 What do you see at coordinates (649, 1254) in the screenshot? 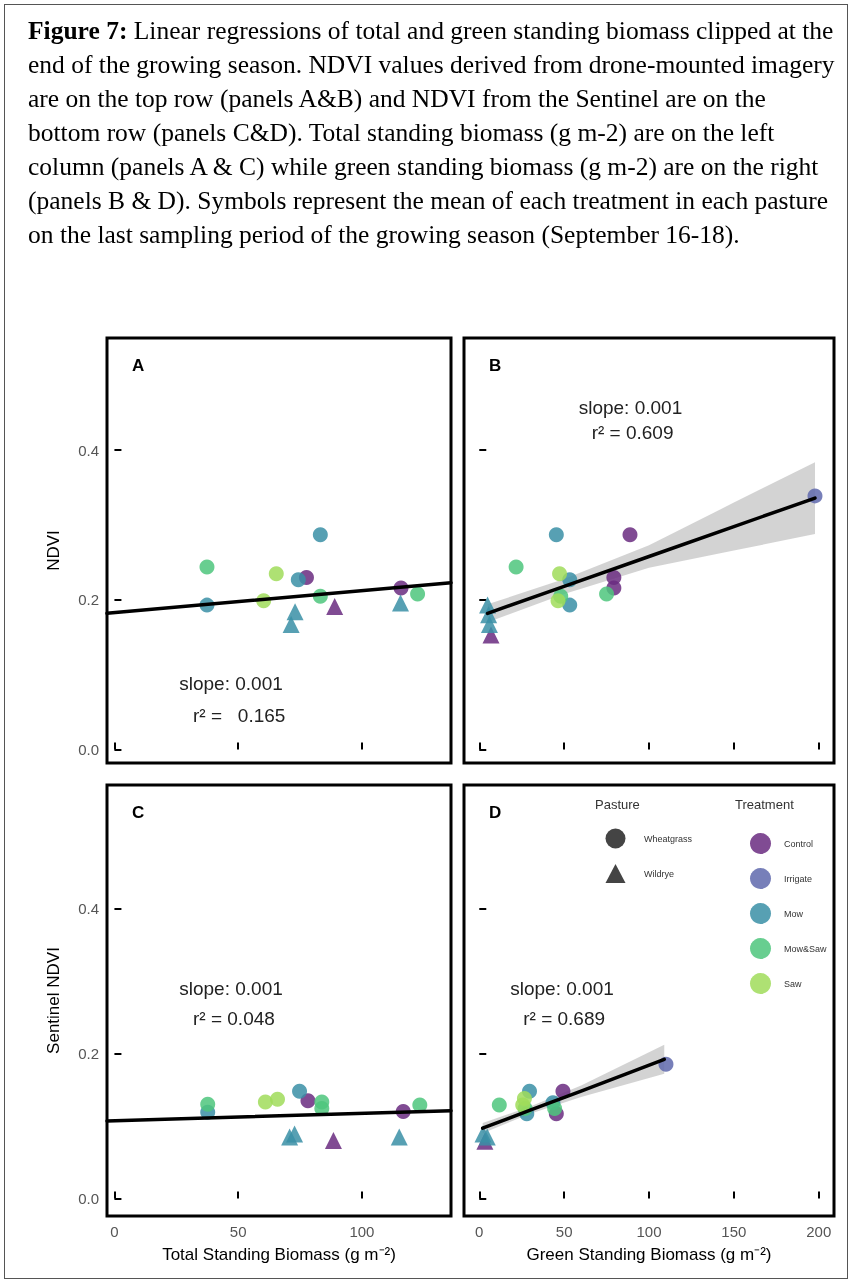
I see `x-axis-title: Green Standing Biomass (g m⁻²)` at bounding box center [649, 1254].